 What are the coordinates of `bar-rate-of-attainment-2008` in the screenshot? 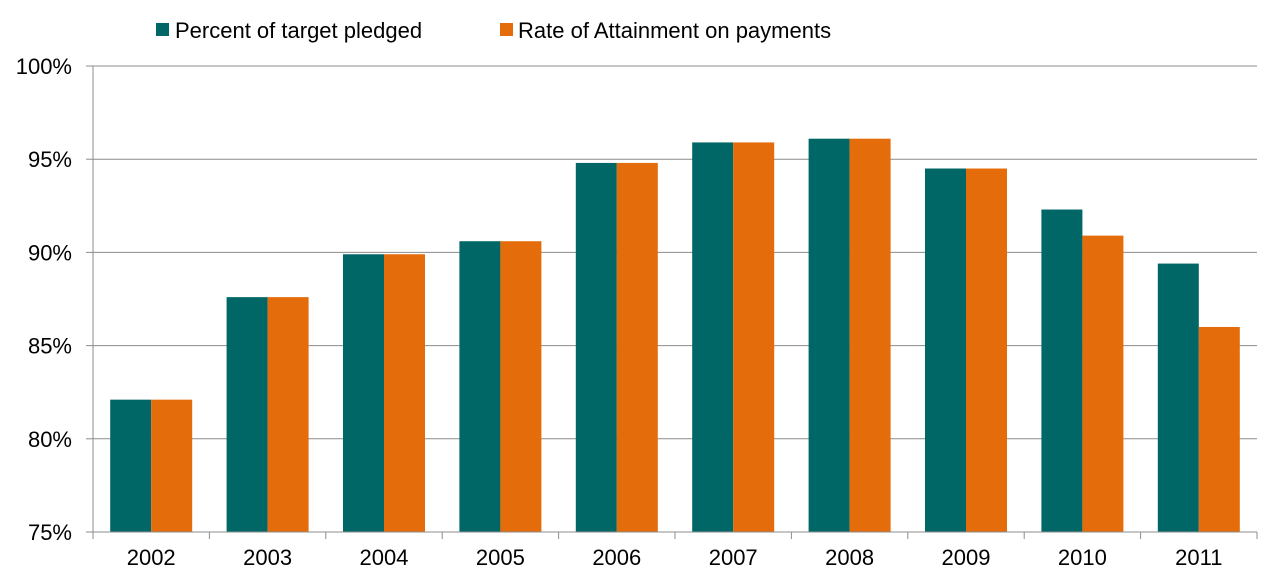 It's located at (870, 335).